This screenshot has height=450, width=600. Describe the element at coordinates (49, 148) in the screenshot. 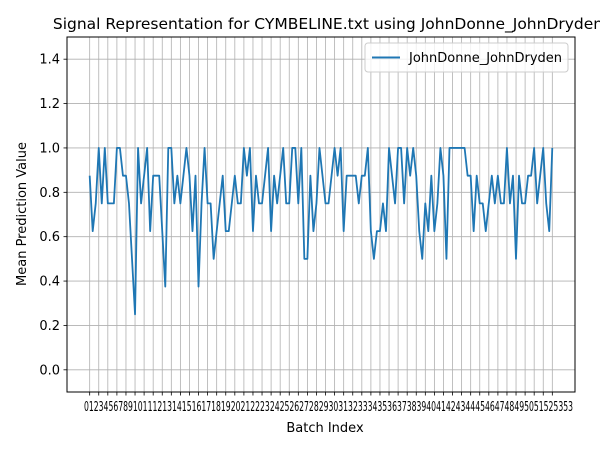

I see `y-tick-label: 1.0` at that location.